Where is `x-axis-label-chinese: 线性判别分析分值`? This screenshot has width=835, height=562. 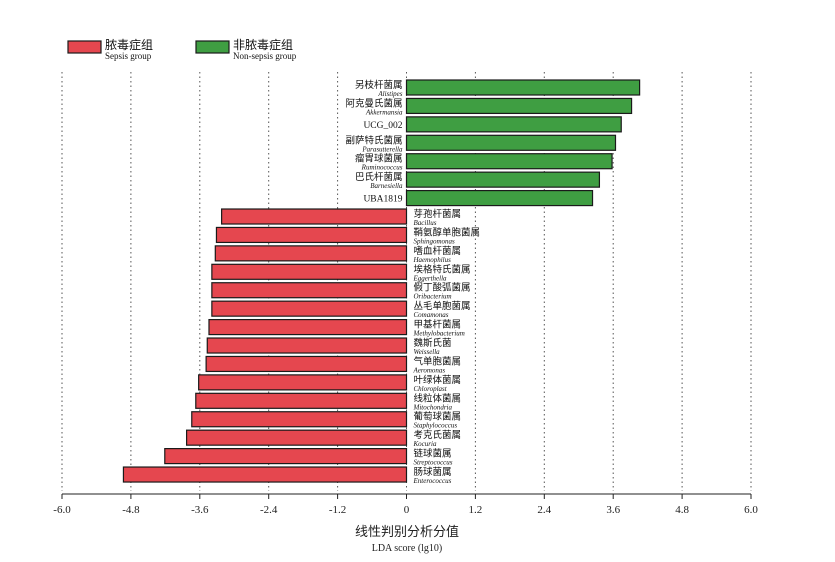
x-axis-label-chinese: 线性判别分析分值 is located at coordinates (407, 531).